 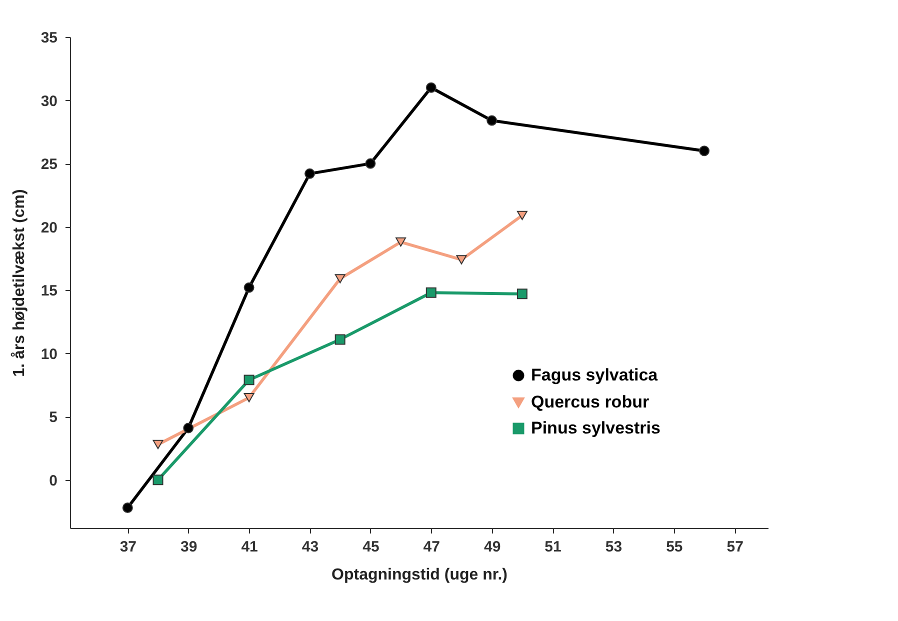 I want to click on x-tick-label: 47, so click(x=431, y=547).